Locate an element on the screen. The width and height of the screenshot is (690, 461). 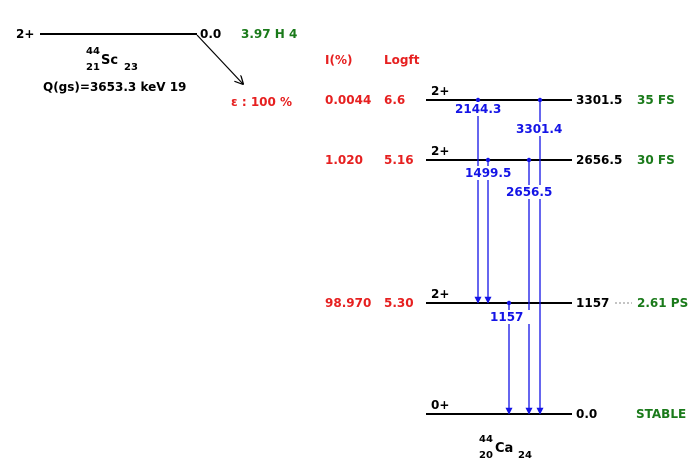
level-halflife: STABLE is located at coordinates (661, 414).